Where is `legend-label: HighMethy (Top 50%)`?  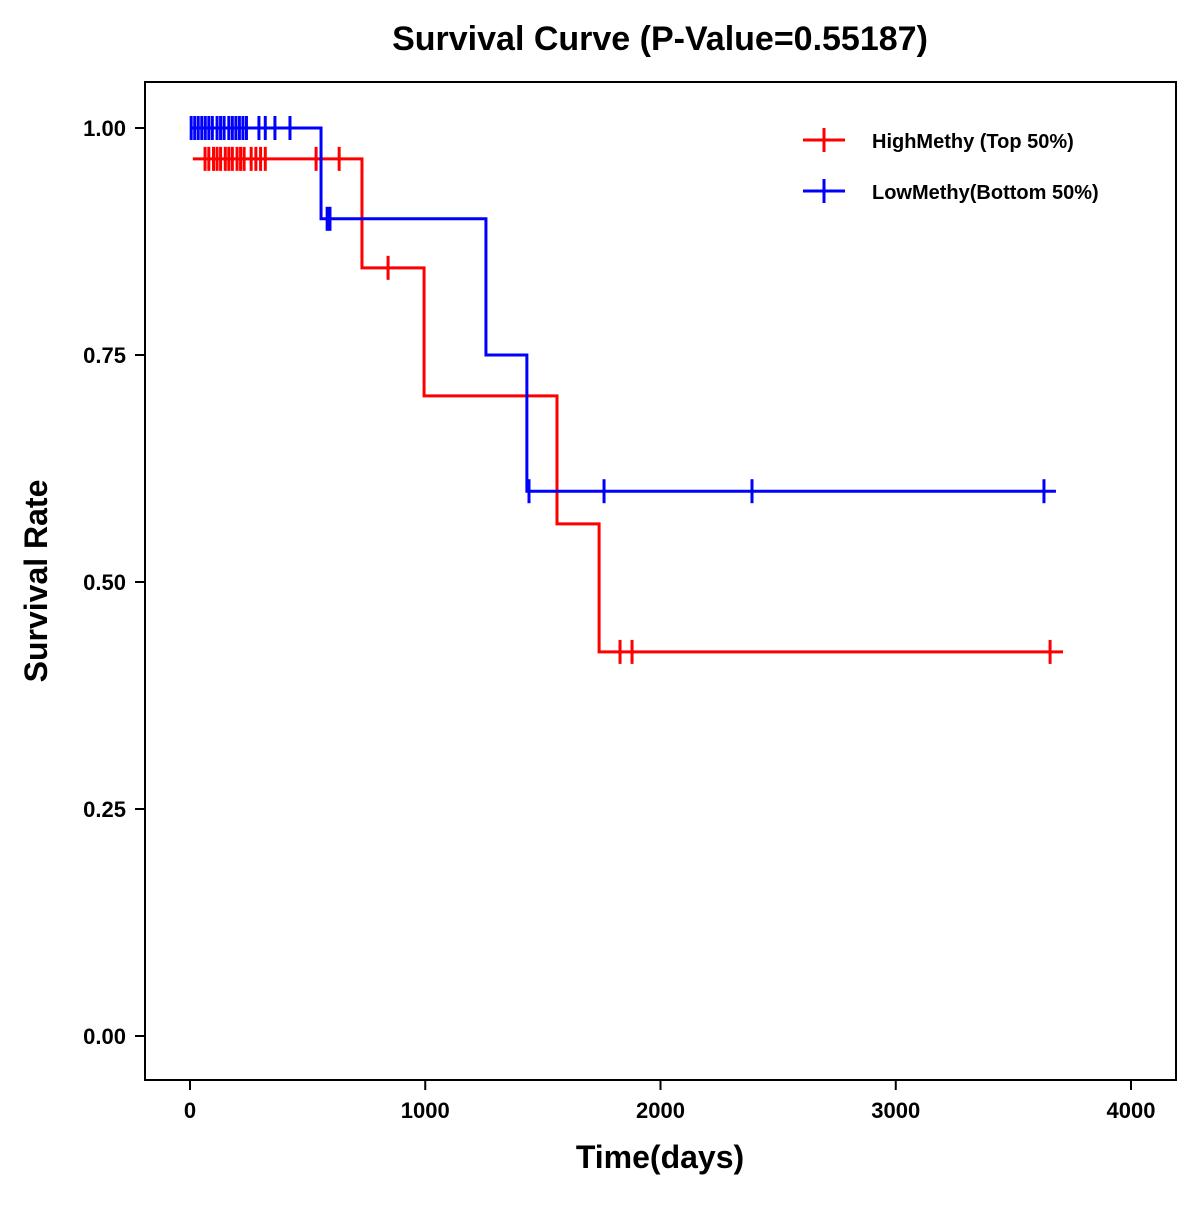 legend-label: HighMethy (Top 50%) is located at coordinates (973, 142).